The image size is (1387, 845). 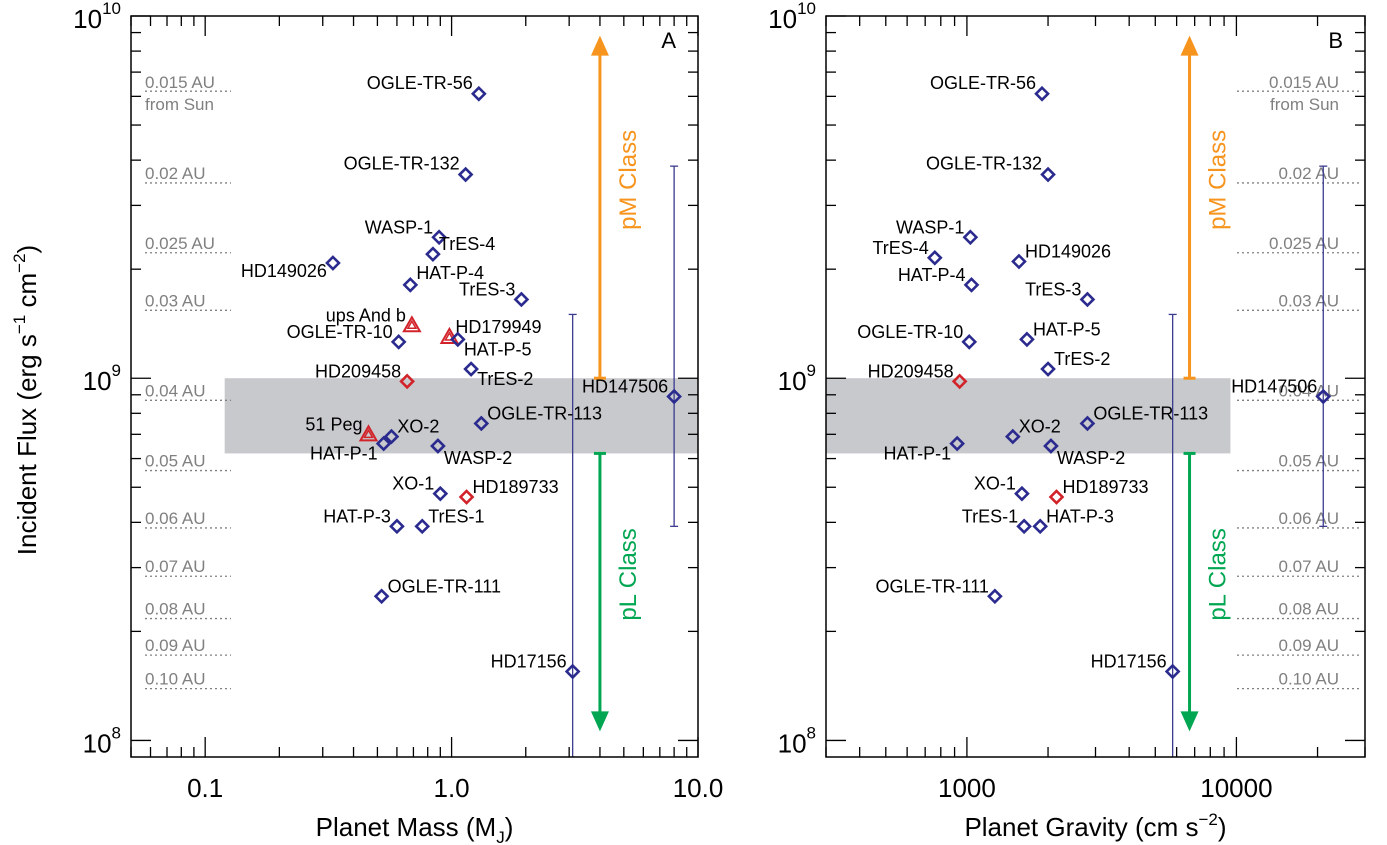 What do you see at coordinates (797, 740) in the screenshot?
I see `y-tick-label: 10⁸` at bounding box center [797, 740].